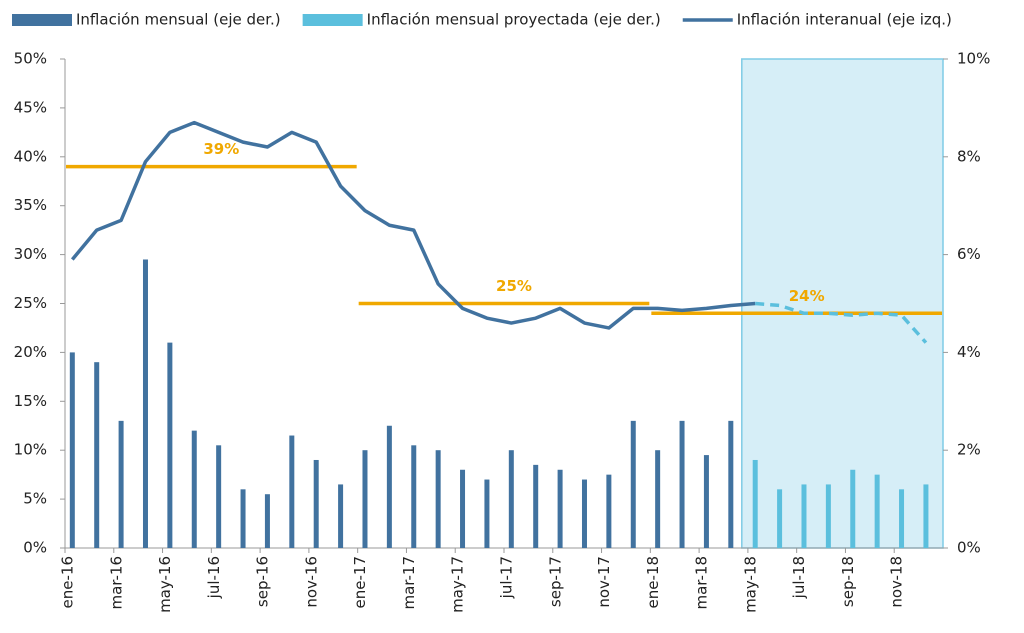 The image size is (1024, 633). What do you see at coordinates (844, 20) in the screenshot?
I see `legend-label: Inflación interanual (eje izq.)` at bounding box center [844, 20].